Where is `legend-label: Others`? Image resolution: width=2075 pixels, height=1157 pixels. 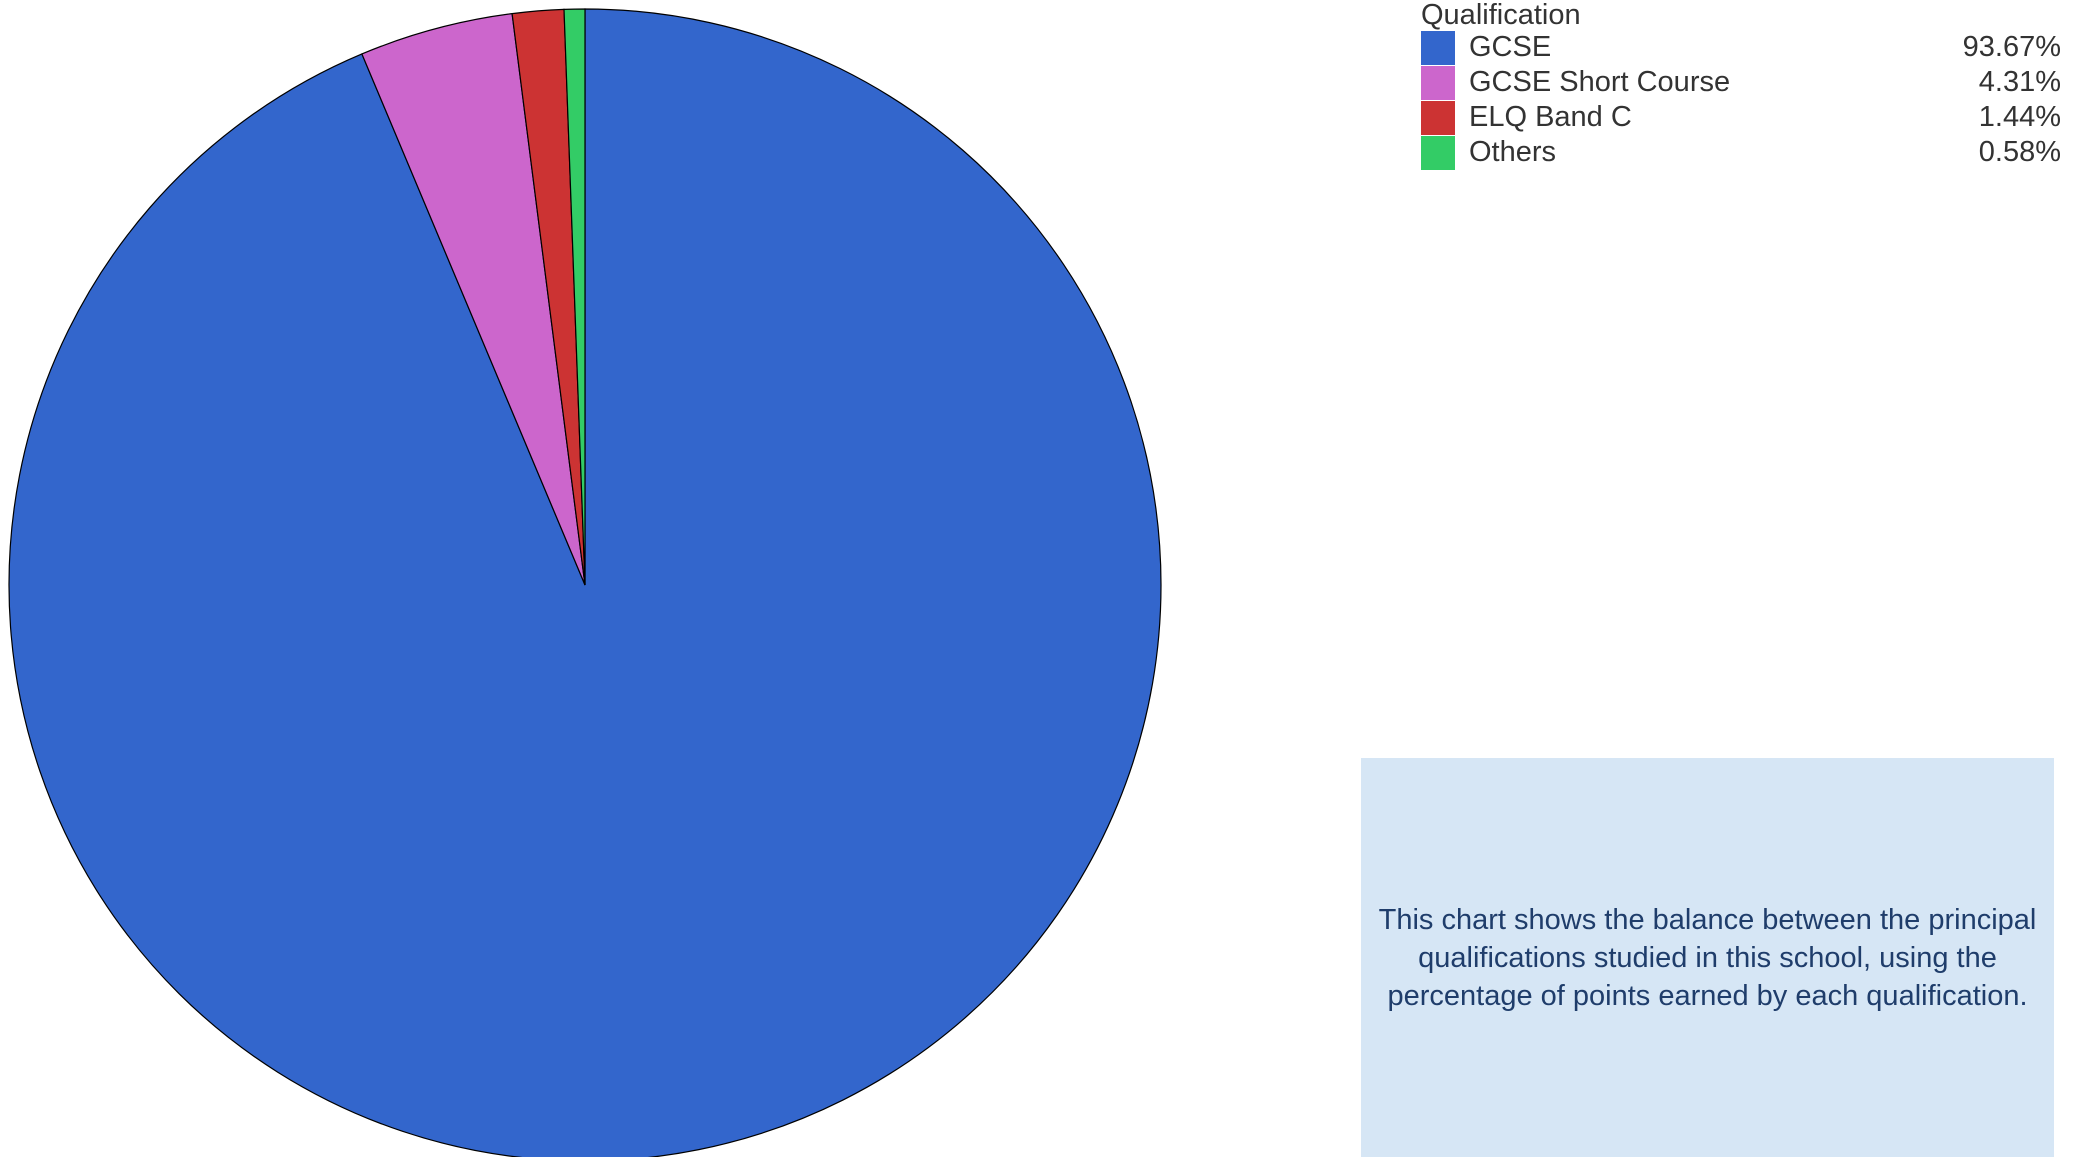
legend-label: Others is located at coordinates (1513, 152).